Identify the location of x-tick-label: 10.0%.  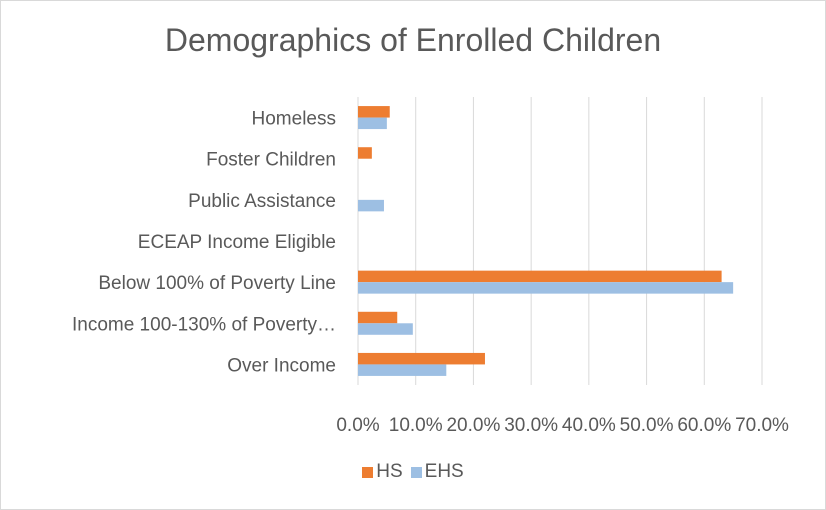
(416, 425).